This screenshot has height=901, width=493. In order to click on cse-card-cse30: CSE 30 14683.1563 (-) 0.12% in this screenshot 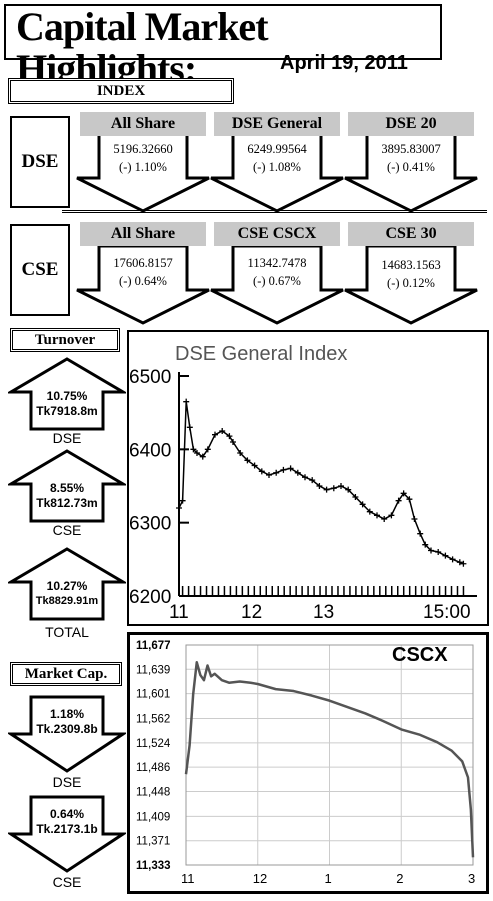, I will do `click(411, 274)`.